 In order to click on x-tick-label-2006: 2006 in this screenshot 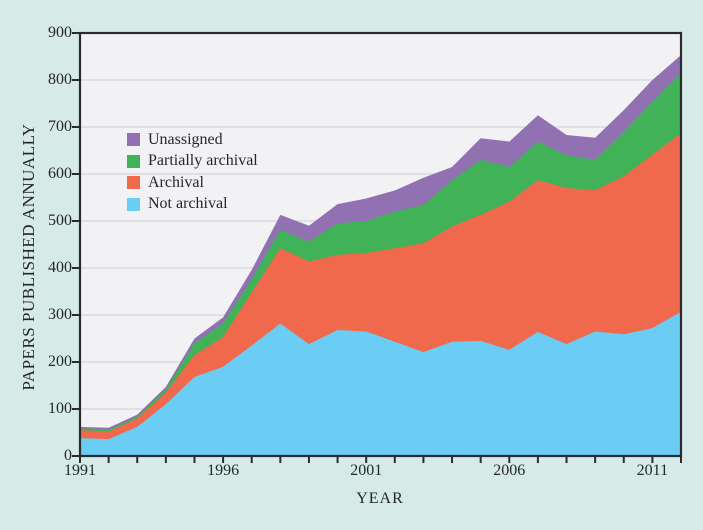, I will do `click(509, 470)`.